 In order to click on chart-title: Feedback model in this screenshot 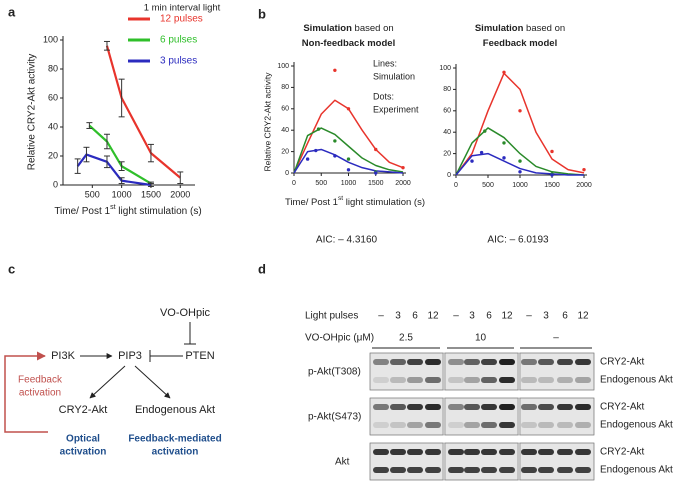, I will do `click(520, 43)`.